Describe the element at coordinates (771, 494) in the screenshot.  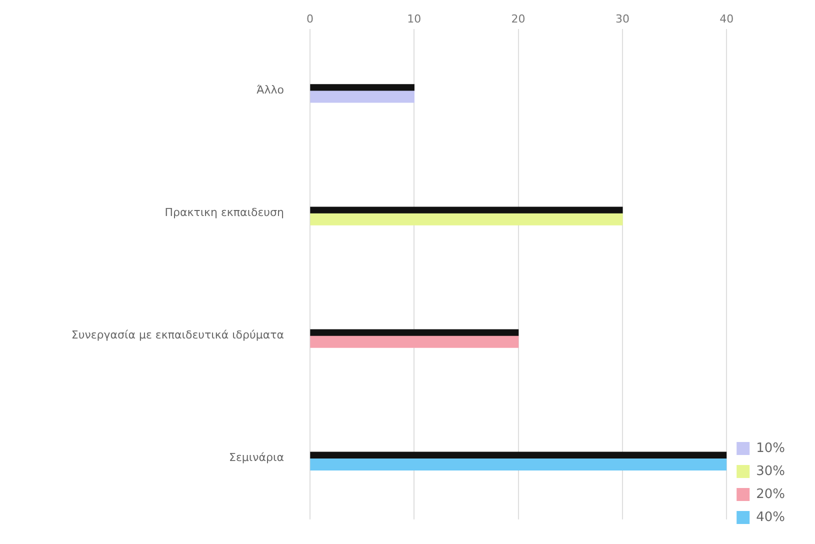
I see `legend-label: 20%` at that location.